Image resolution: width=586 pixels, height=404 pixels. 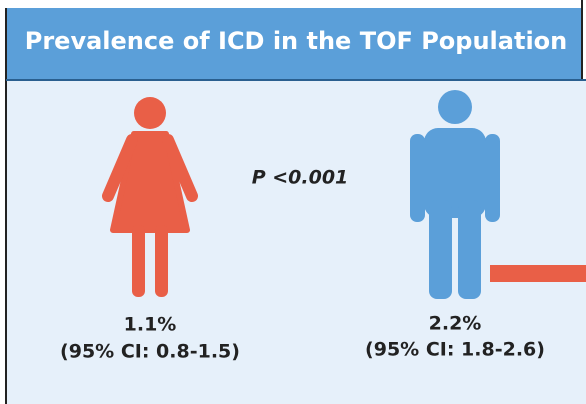 I want to click on group-ci: (95% CI: 1.8-2.6), so click(x=455, y=350).